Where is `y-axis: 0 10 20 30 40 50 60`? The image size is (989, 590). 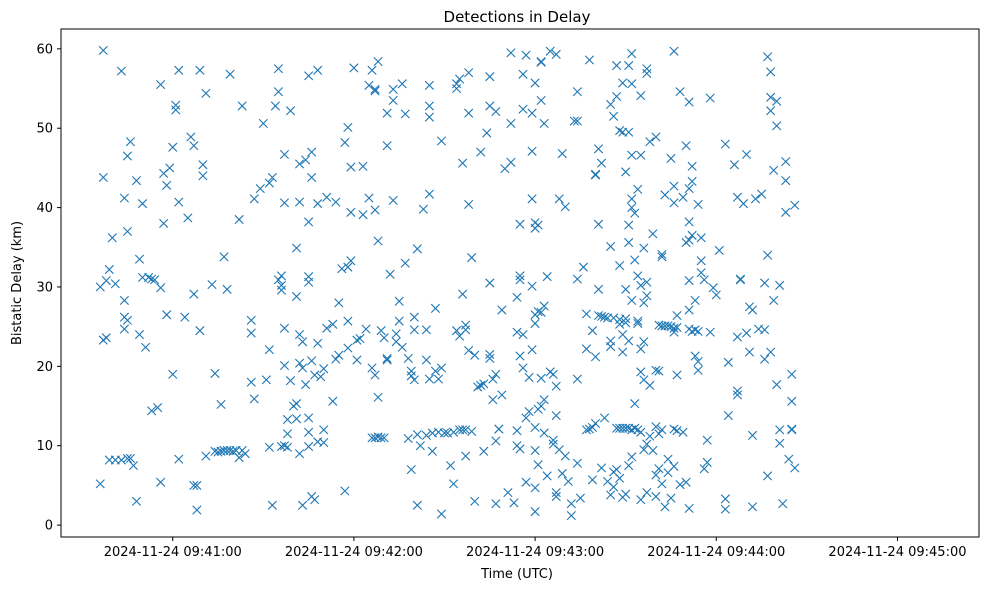 y-axis: 0 10 20 30 40 50 60 is located at coordinates (48, 288).